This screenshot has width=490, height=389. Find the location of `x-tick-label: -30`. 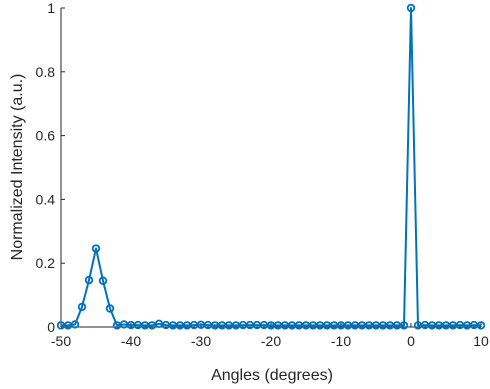

x-tick-label: -30 is located at coordinates (201, 341).